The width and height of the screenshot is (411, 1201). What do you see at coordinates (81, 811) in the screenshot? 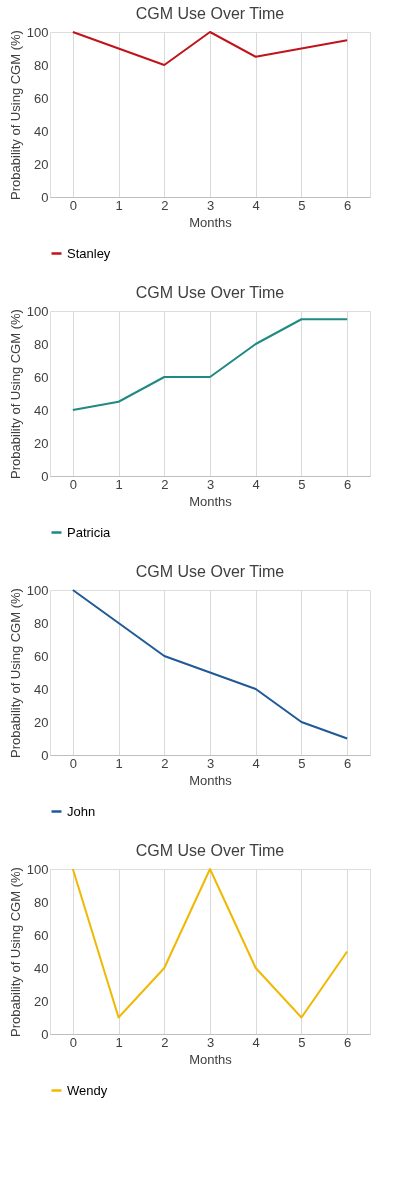
I see `legend-label: John` at bounding box center [81, 811].